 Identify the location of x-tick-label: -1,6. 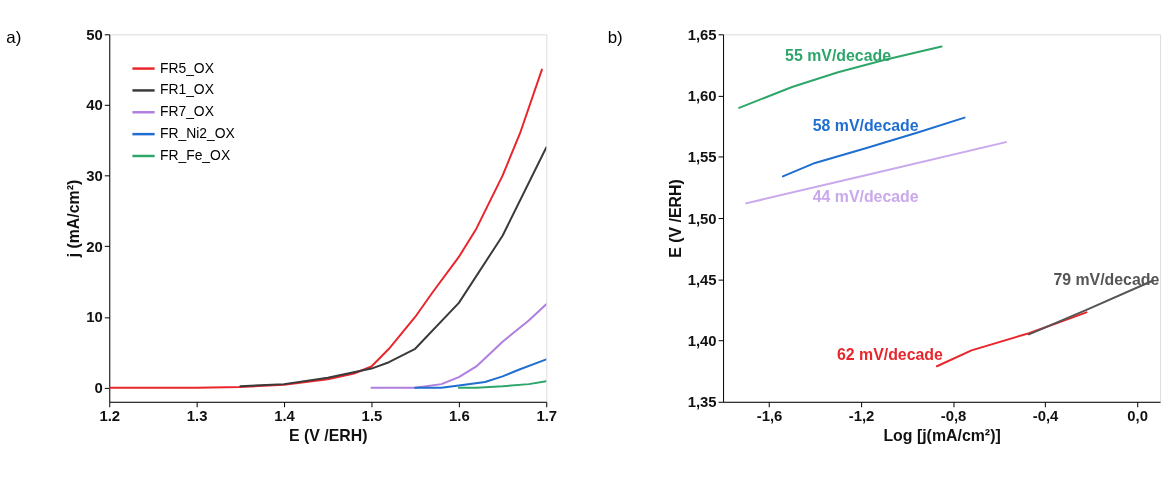
(769, 416).